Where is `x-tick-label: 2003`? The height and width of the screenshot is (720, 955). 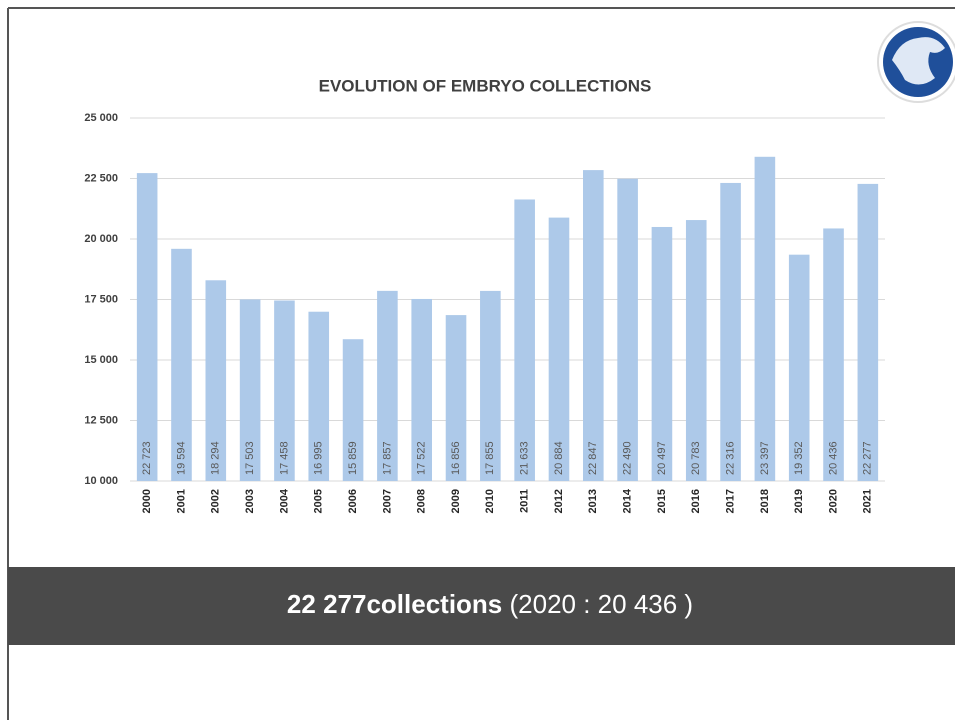 x-tick-label: 2003 is located at coordinates (250, 501).